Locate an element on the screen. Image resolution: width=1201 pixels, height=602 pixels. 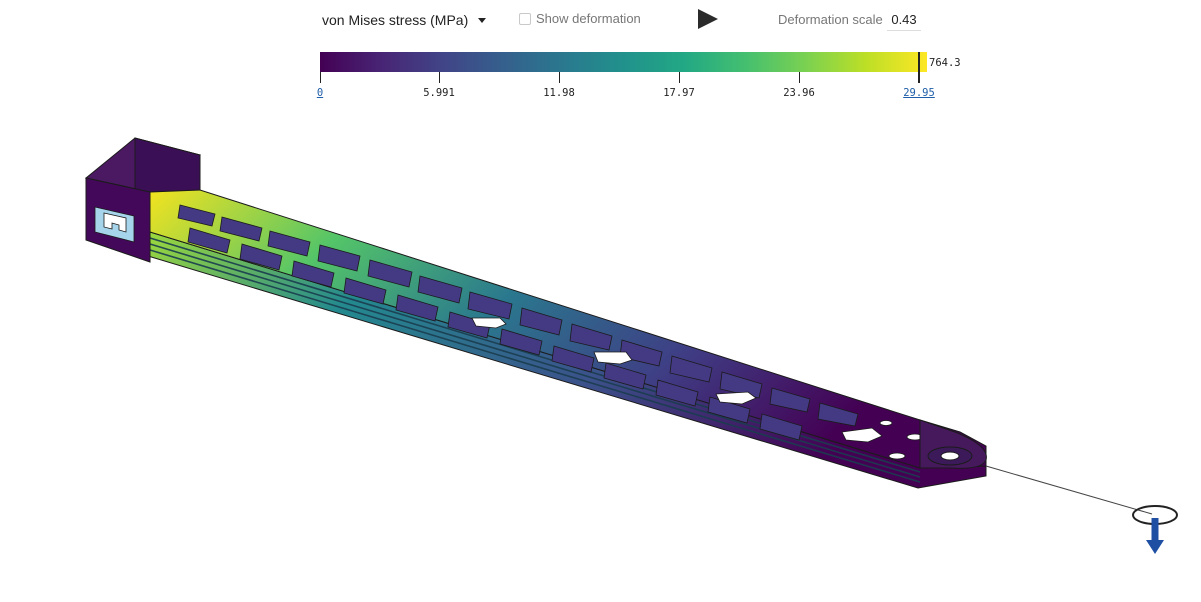
tip-pin-hole is located at coordinates (950, 456).